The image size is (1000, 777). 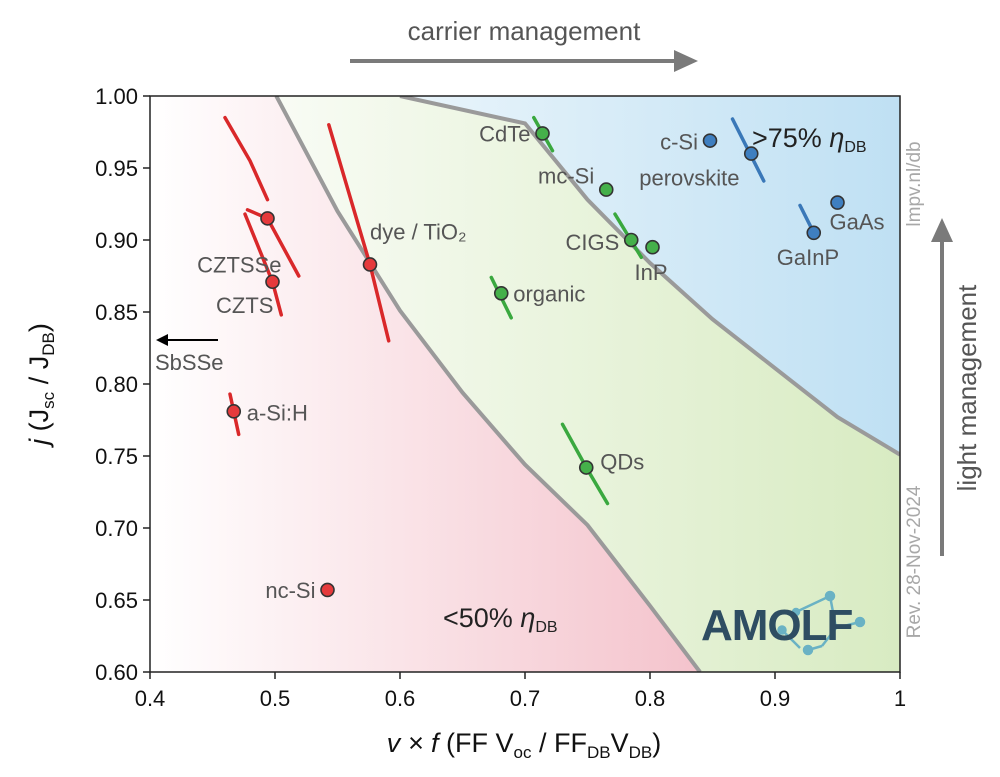 What do you see at coordinates (524, 31) in the screenshot?
I see `carrier-management-label: carrier management` at bounding box center [524, 31].